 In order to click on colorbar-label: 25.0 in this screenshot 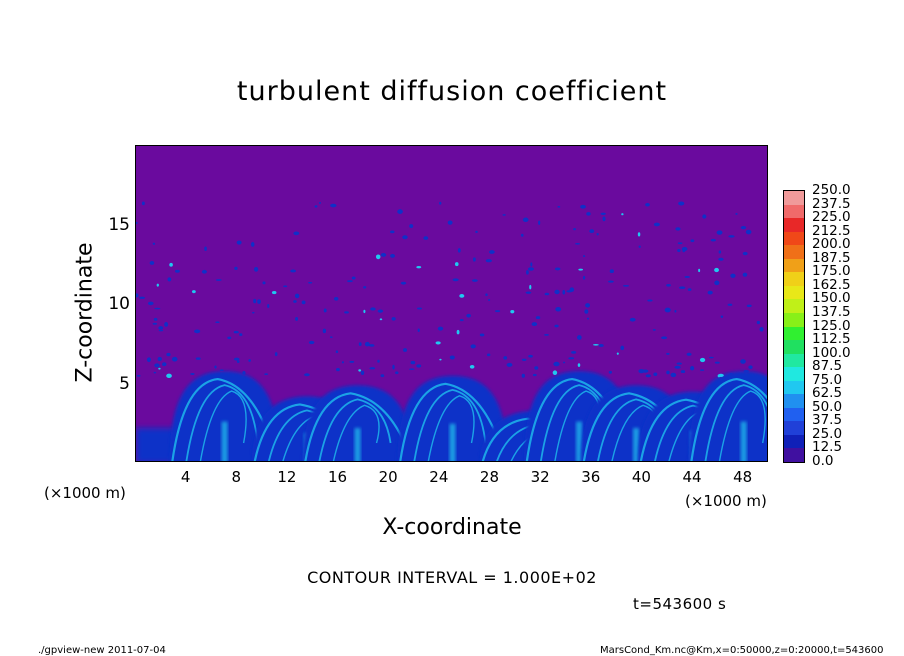, I will do `click(827, 433)`.